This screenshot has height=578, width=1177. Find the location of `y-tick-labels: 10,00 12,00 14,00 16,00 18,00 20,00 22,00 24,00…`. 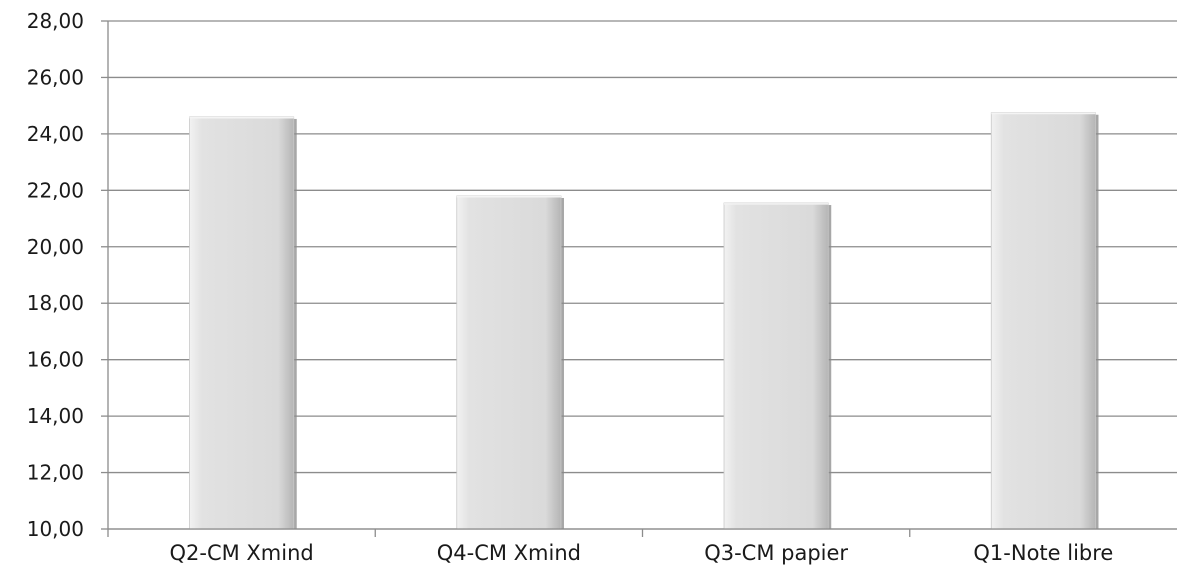

y-tick-labels: 10,00 12,00 14,00 16,00 18,00 20,00 22,00 24,00… is located at coordinates (55, 275).